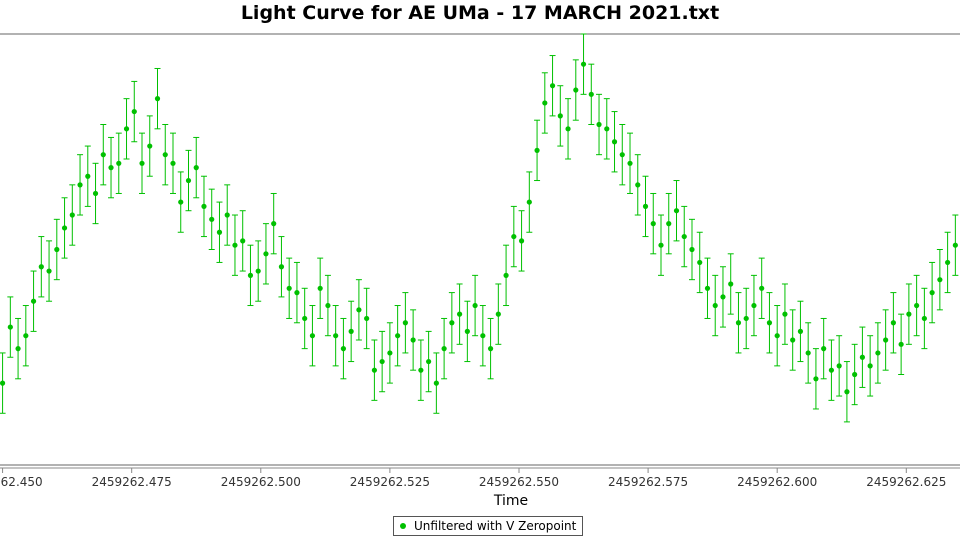 This screenshot has width=960, height=540. I want to click on x-tick-label: 2459262.525, so click(390, 482).